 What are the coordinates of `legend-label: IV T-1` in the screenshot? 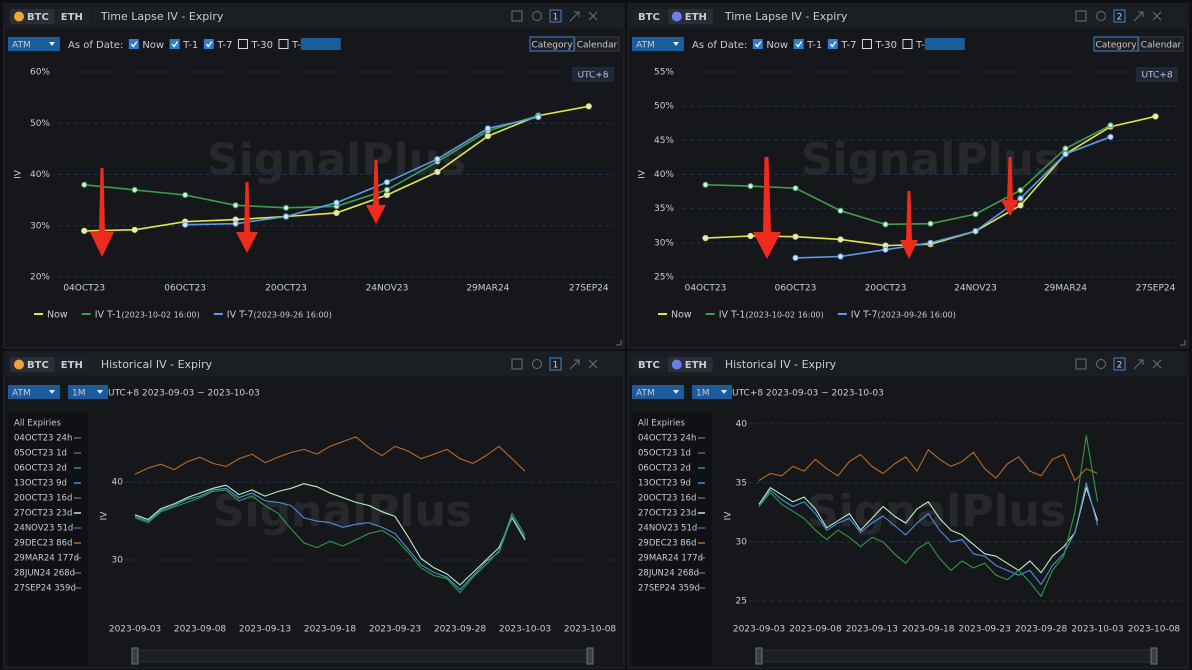 It's located at (732, 315).